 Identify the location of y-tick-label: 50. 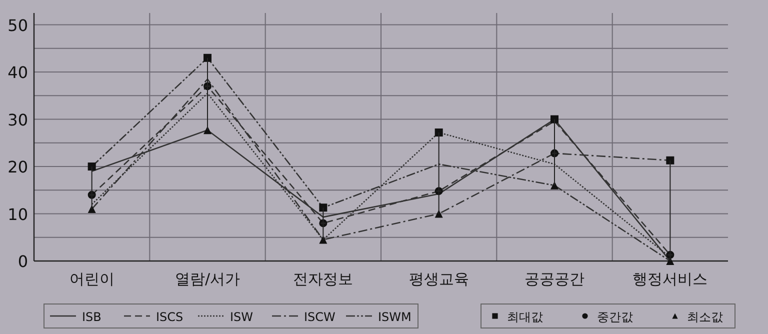
(18, 25).